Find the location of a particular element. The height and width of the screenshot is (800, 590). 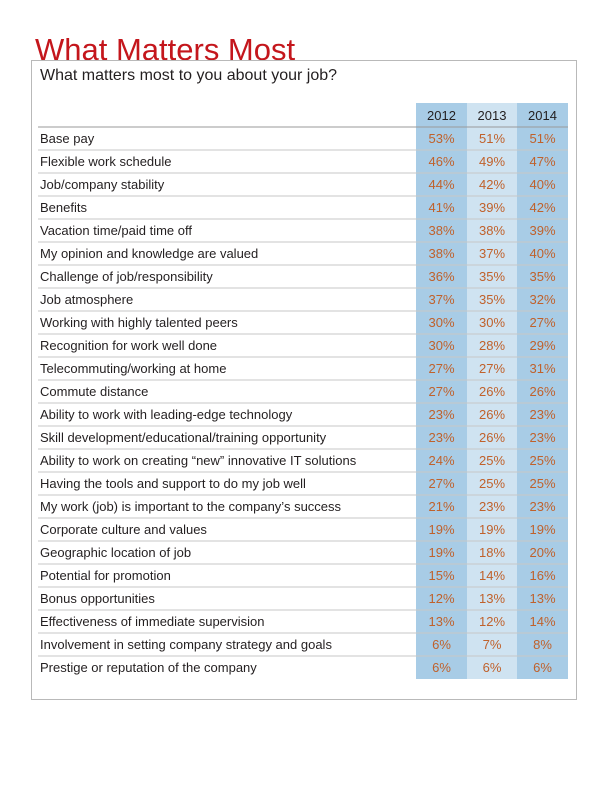

cell-value: 18% is located at coordinates (492, 552).